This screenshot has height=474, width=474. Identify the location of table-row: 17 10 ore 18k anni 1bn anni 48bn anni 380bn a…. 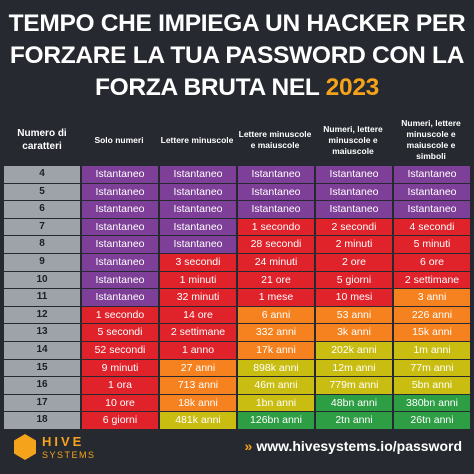
(237, 403).